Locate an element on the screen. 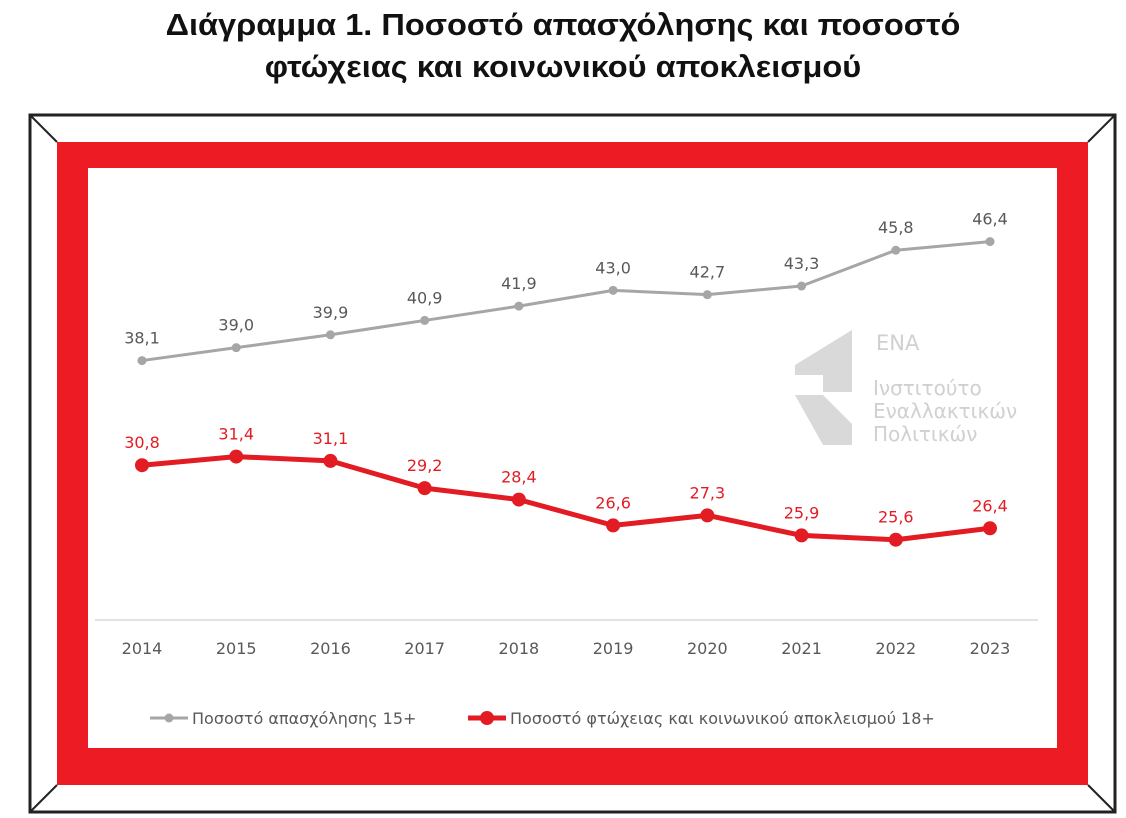 Image resolution: width=1126 pixels, height=818 pixels. title-line-2: φτώχειας και κοινωνικού αποκλεισμού is located at coordinates (563, 66).